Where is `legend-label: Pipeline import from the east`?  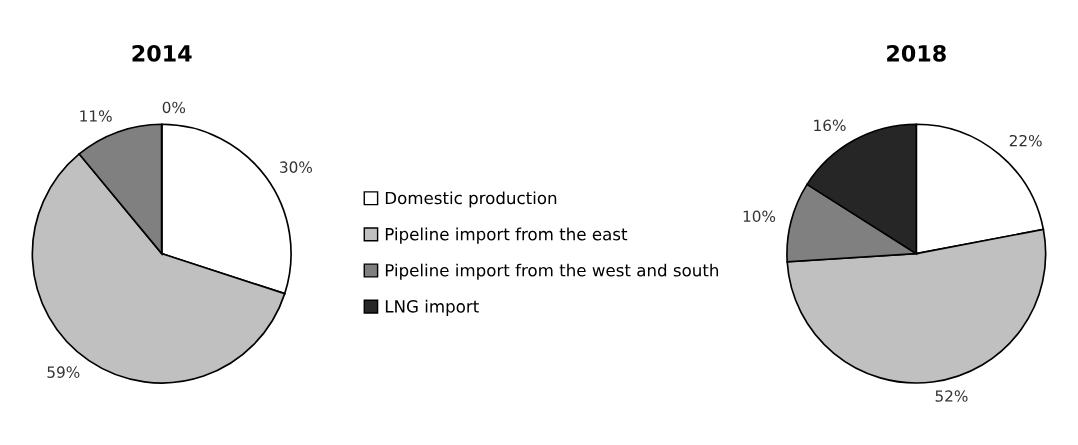
legend-label: Pipeline import from the east is located at coordinates (506, 235).